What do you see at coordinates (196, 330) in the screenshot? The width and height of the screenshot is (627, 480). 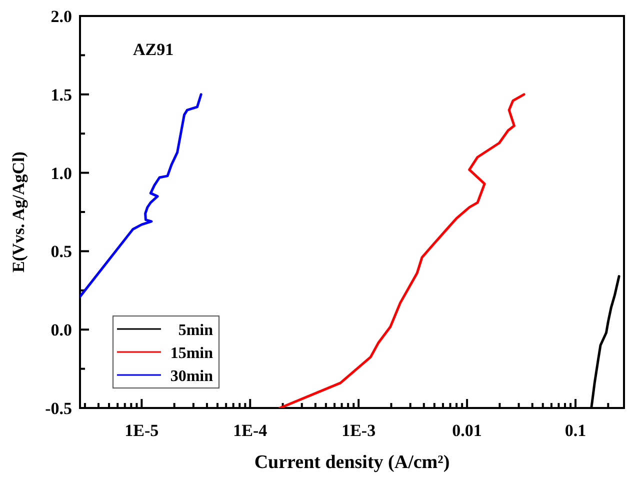 I see `legend-label: 5min` at bounding box center [196, 330].